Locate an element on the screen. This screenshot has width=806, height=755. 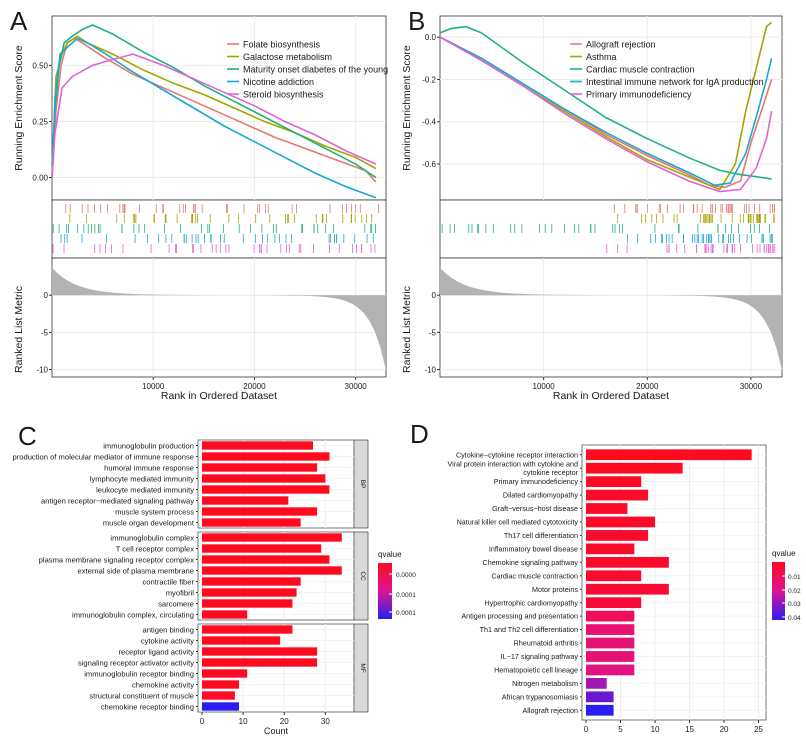
facet-strip-label: BP is located at coordinates (362, 484).